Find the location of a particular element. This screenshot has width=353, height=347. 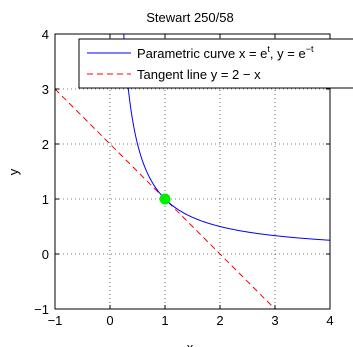

x-tick-label: 4 is located at coordinates (329, 320).